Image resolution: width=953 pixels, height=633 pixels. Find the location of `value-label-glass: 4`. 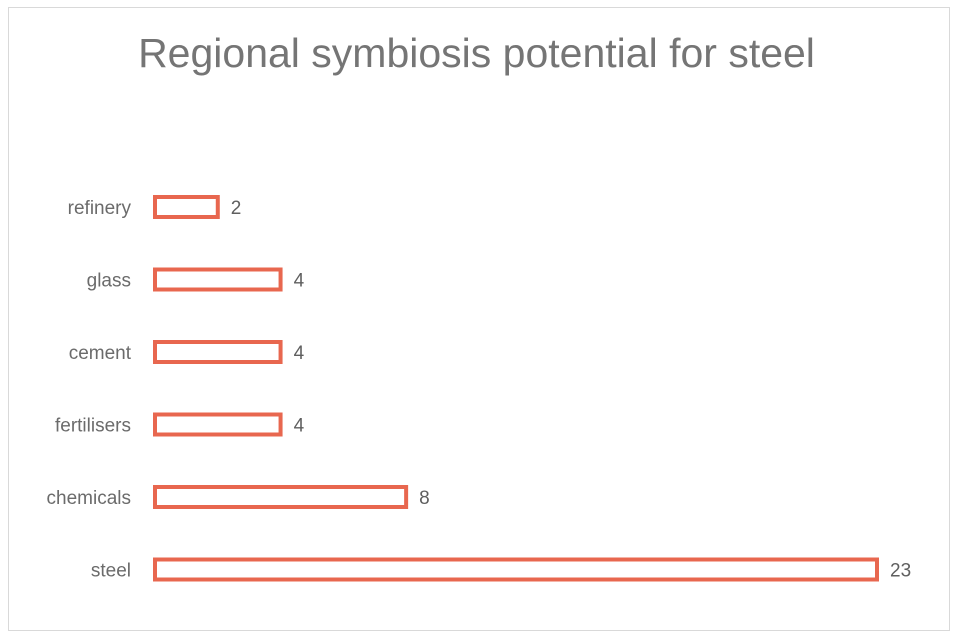

value-label-glass: 4 is located at coordinates (299, 281).